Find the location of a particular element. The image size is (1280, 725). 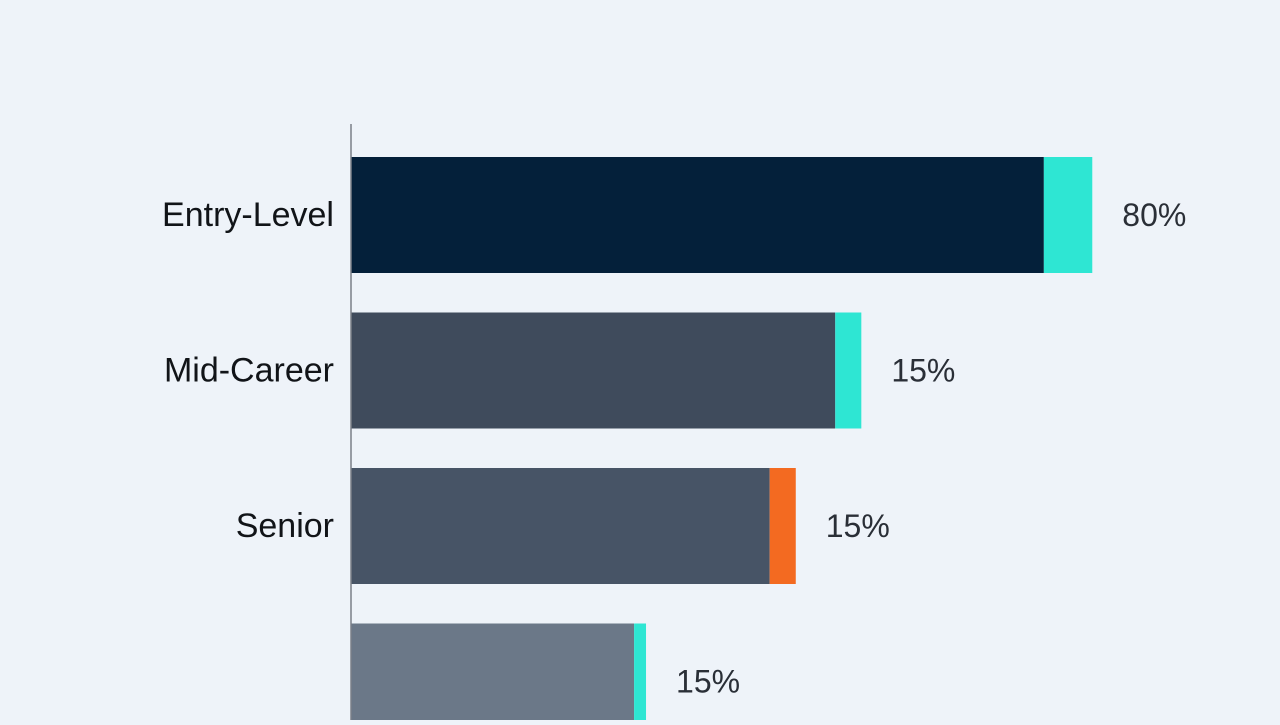

bar-entry-level is located at coordinates (697, 215).